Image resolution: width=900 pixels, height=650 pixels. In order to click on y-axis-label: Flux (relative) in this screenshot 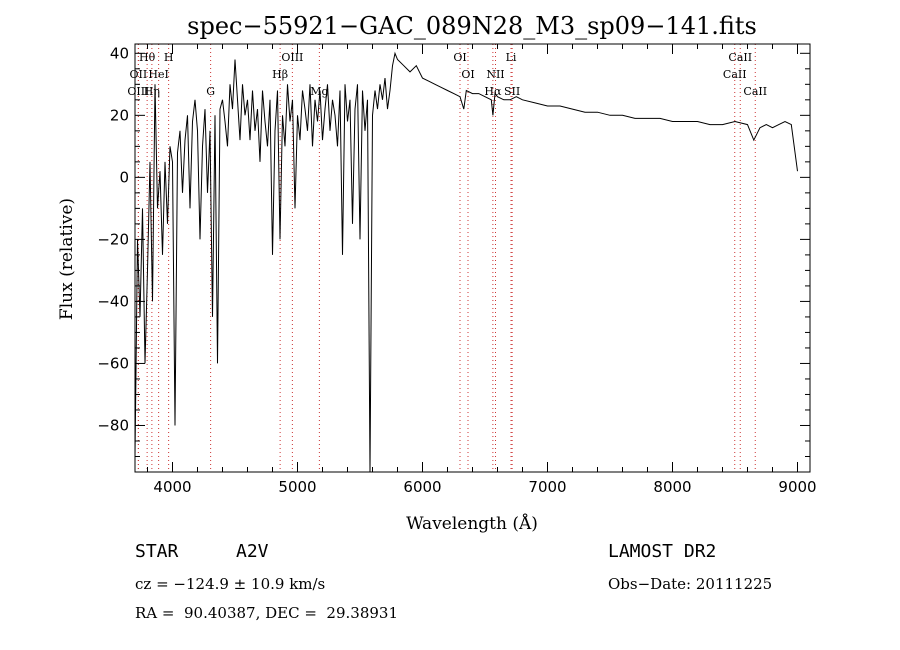, I will do `click(67, 259)`.